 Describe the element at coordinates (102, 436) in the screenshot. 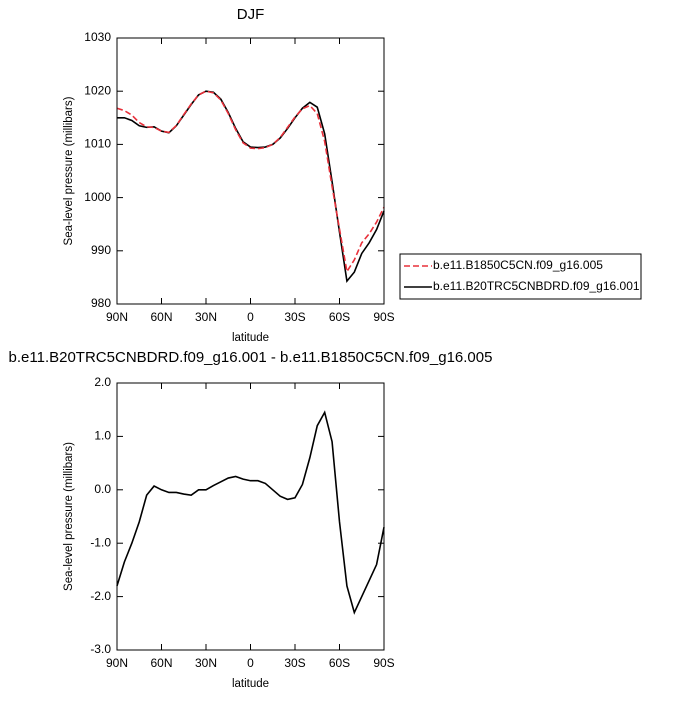

I see `y-tick-label: 1.0` at that location.